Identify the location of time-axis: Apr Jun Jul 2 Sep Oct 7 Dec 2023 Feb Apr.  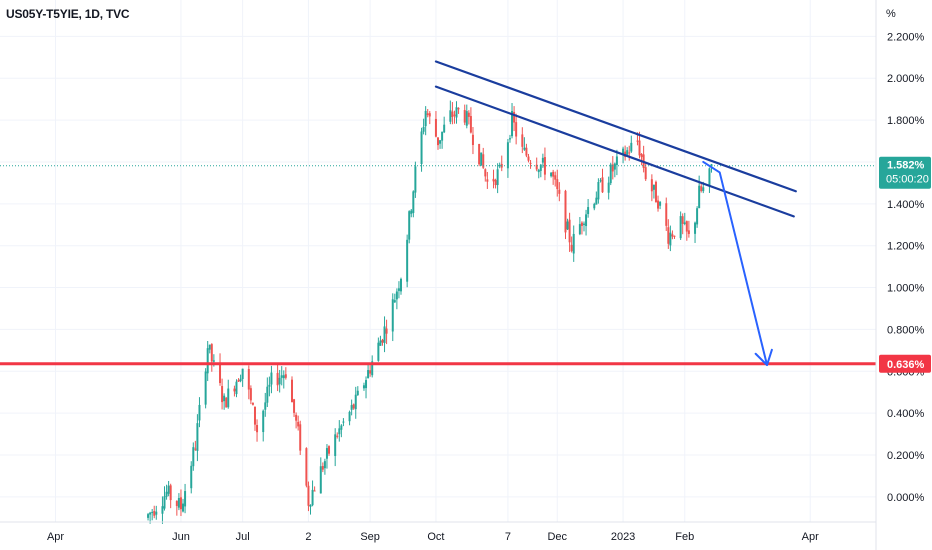
(438, 532).